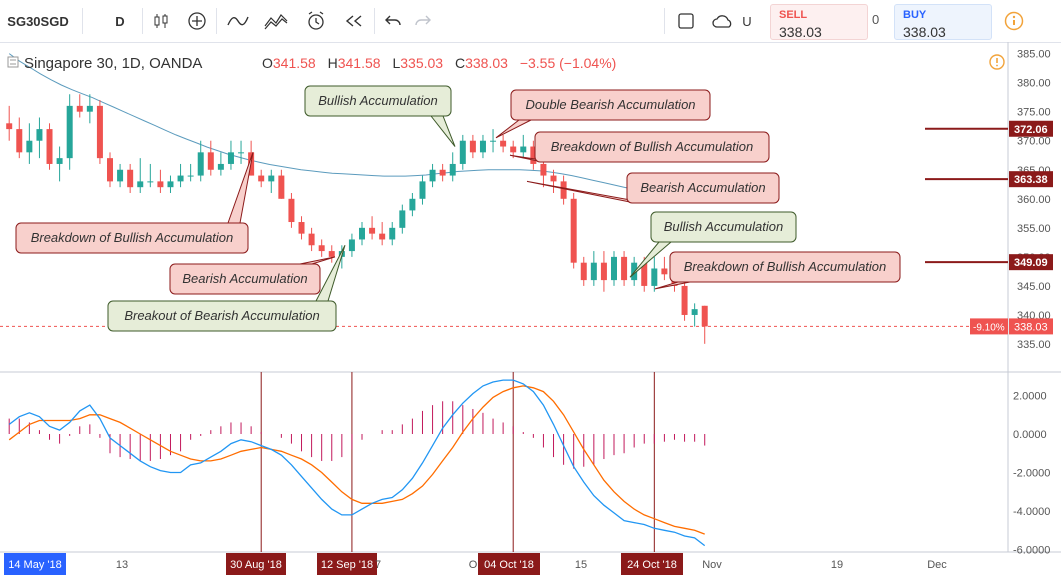 The image size is (1061, 576). What do you see at coordinates (989, 326) in the screenshot?
I see `current-price-pct-tag` at bounding box center [989, 326].